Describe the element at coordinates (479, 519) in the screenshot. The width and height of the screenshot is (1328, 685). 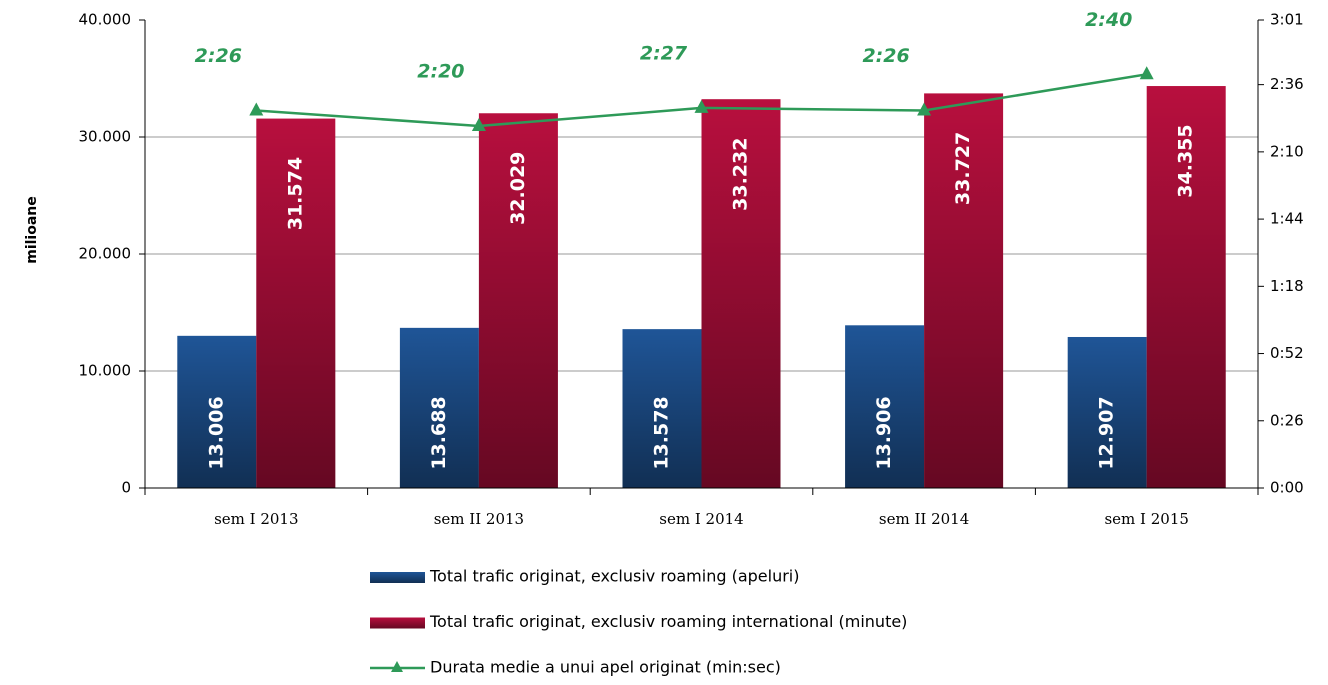
I see `x-tick-label: sem II 2013` at that location.